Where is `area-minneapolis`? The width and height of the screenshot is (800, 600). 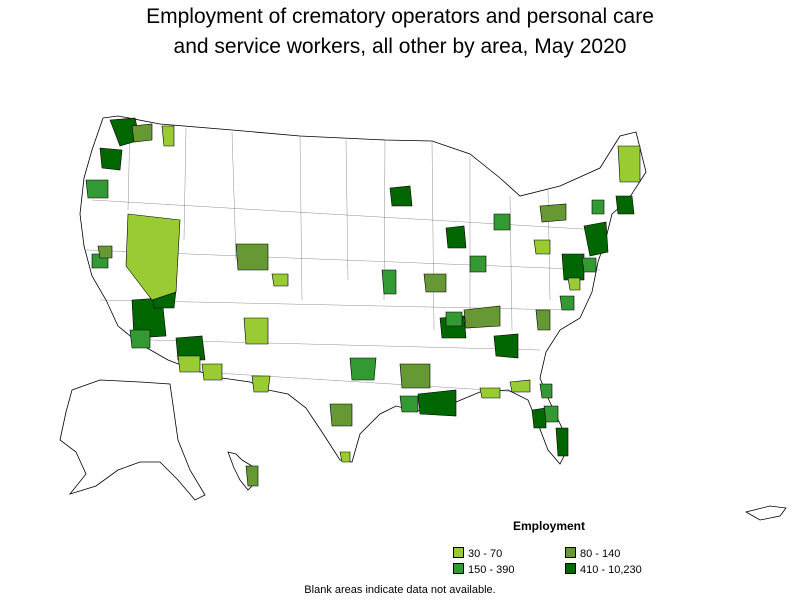 area-minneapolis is located at coordinates (401, 196).